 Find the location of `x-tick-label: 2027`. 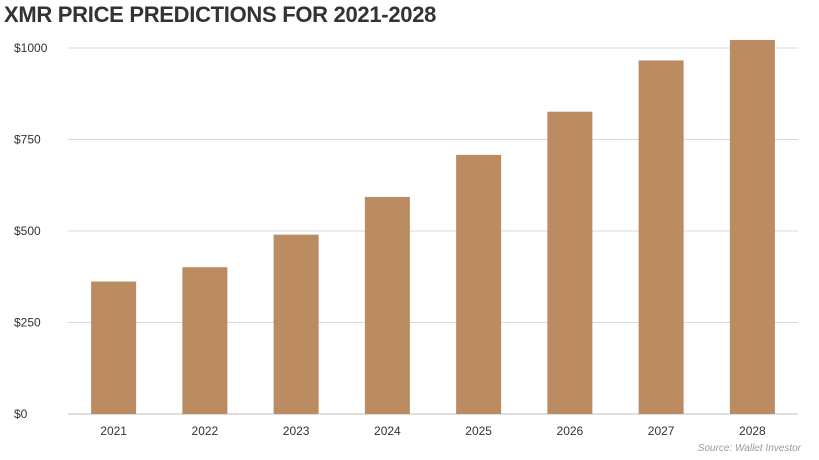

x-tick-label: 2027 is located at coordinates (661, 431).